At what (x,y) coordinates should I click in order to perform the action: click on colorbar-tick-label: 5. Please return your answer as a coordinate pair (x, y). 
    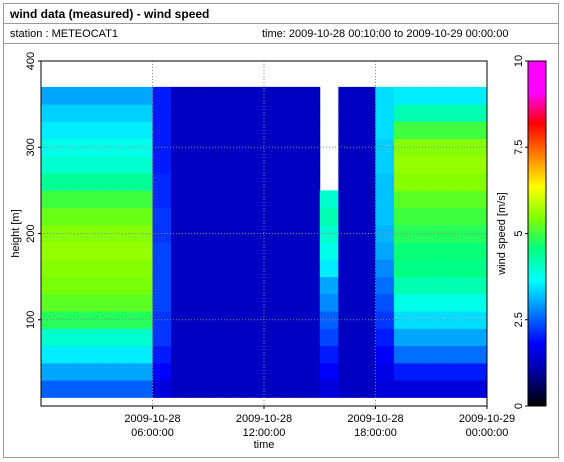
    Looking at the image, I should click on (519, 233).